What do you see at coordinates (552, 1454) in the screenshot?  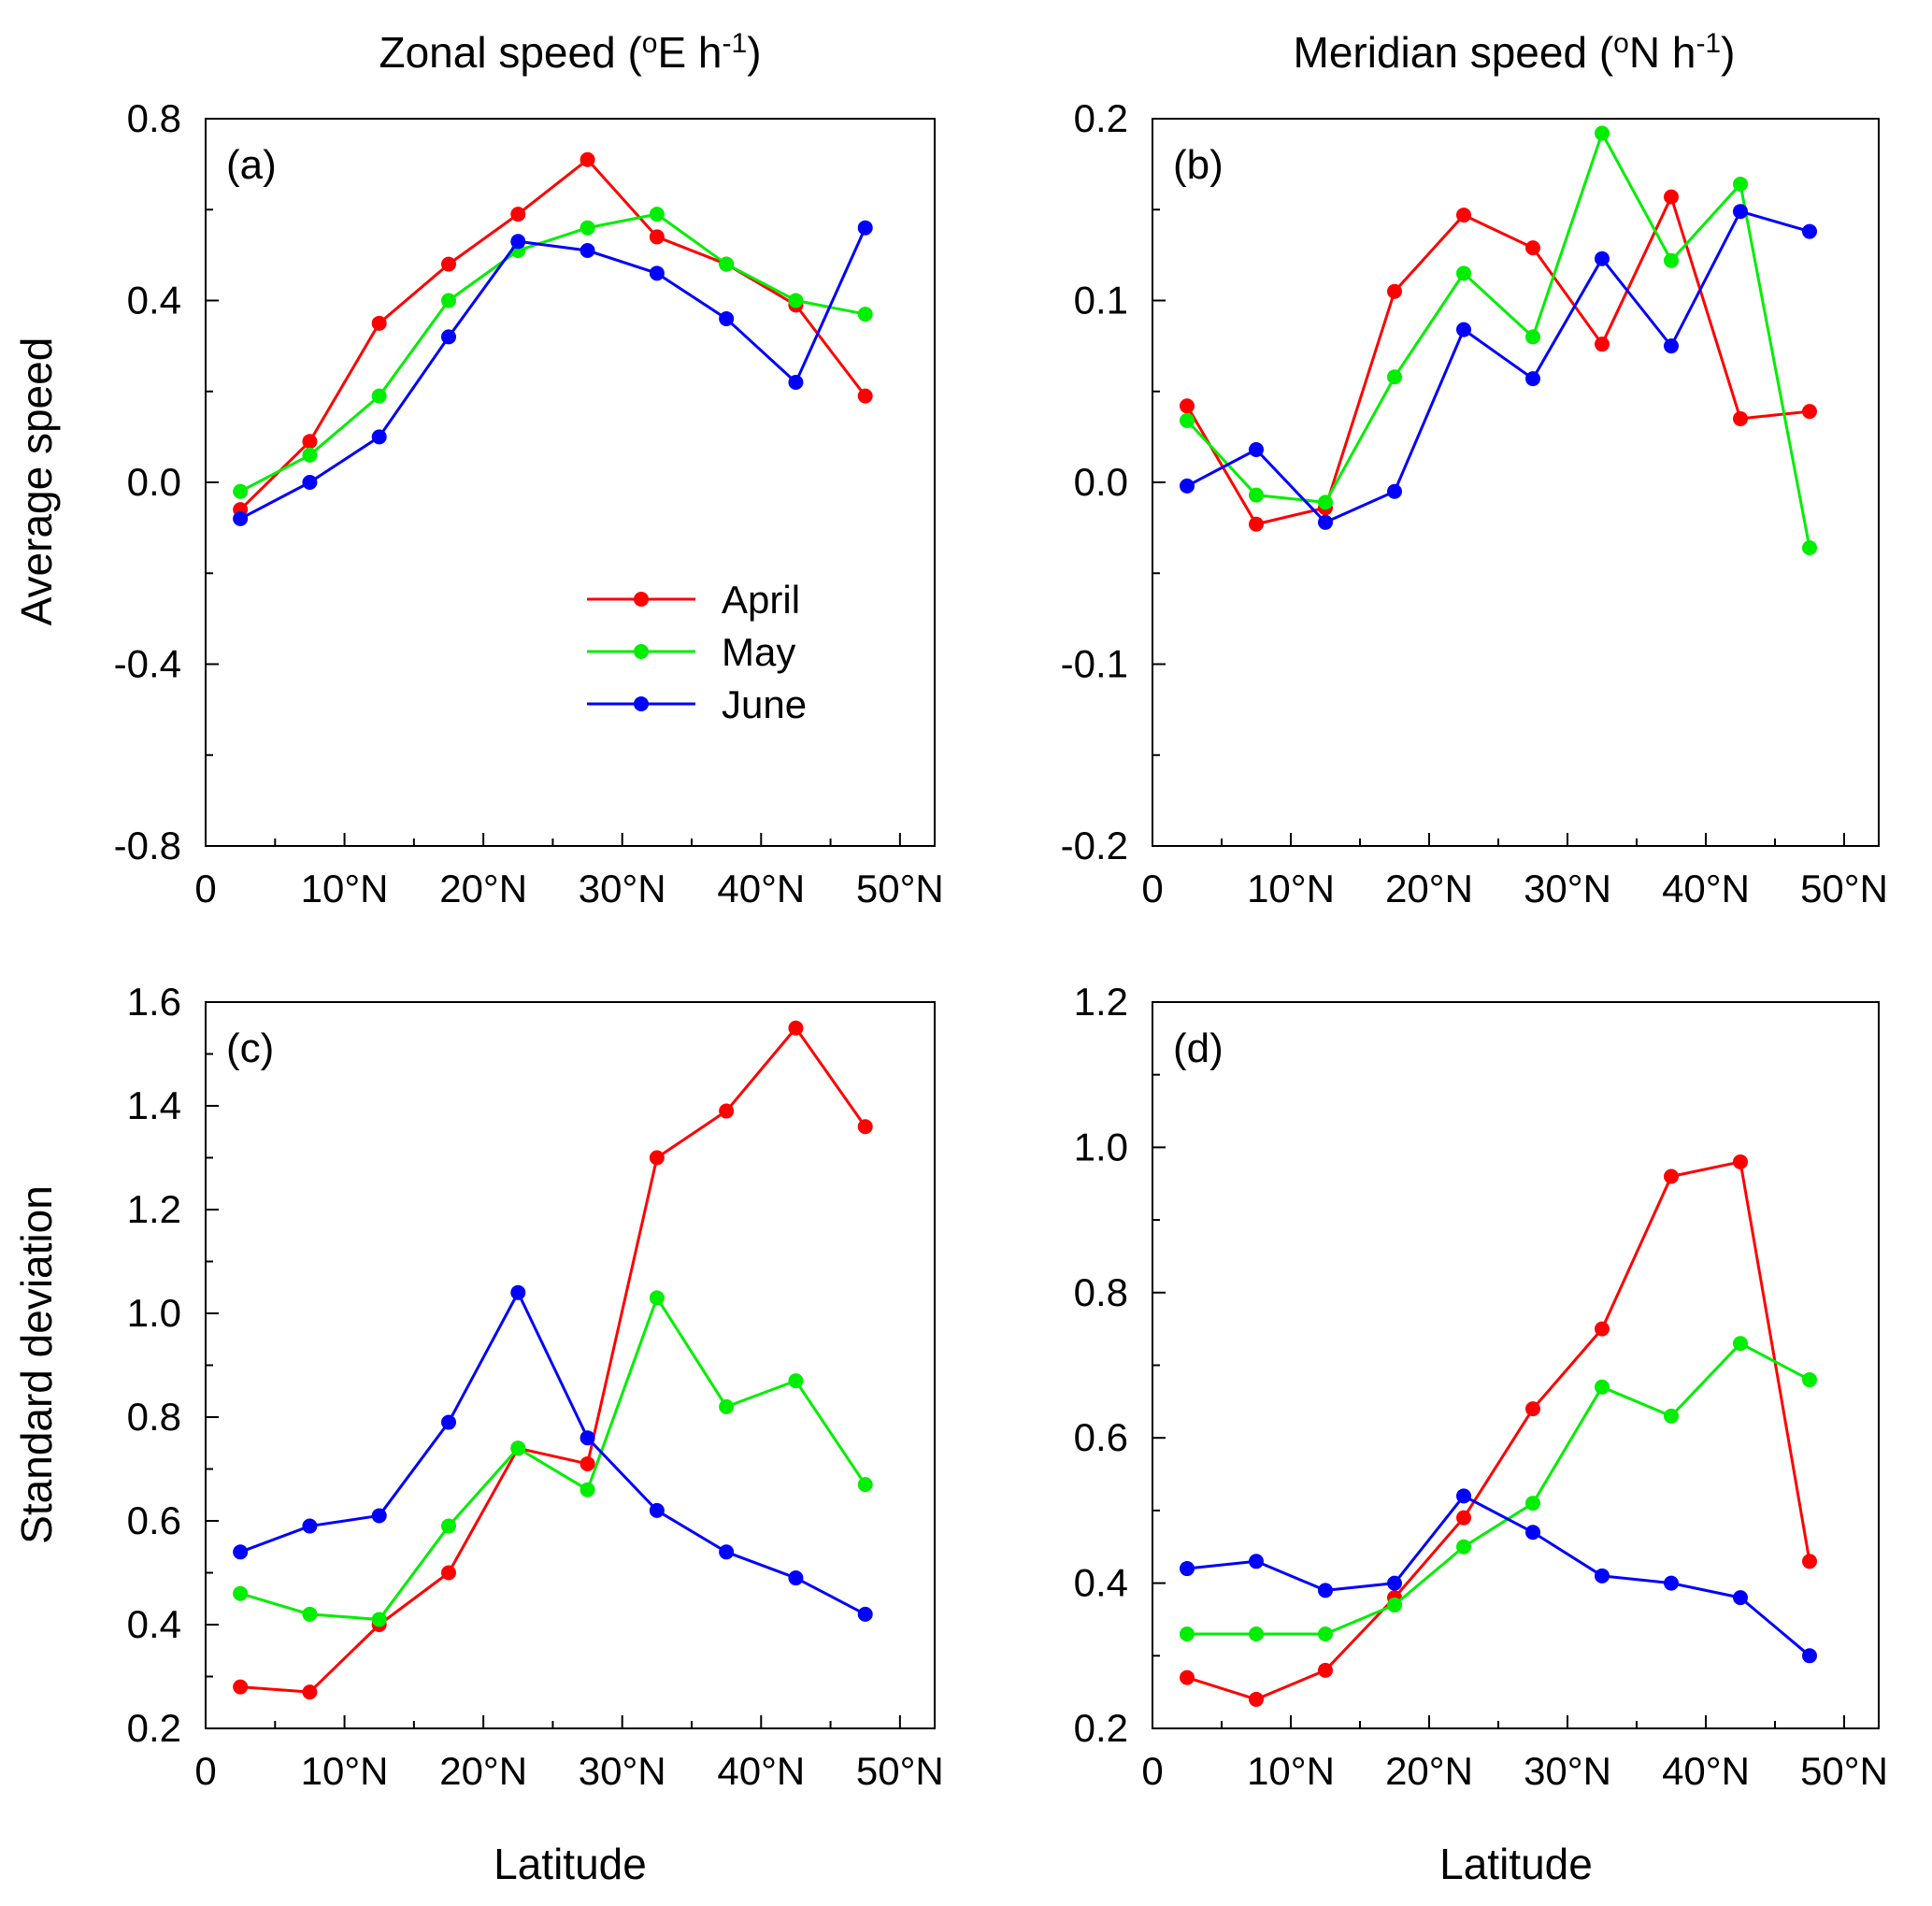 I see `panel-c-series-june-line` at bounding box center [552, 1454].